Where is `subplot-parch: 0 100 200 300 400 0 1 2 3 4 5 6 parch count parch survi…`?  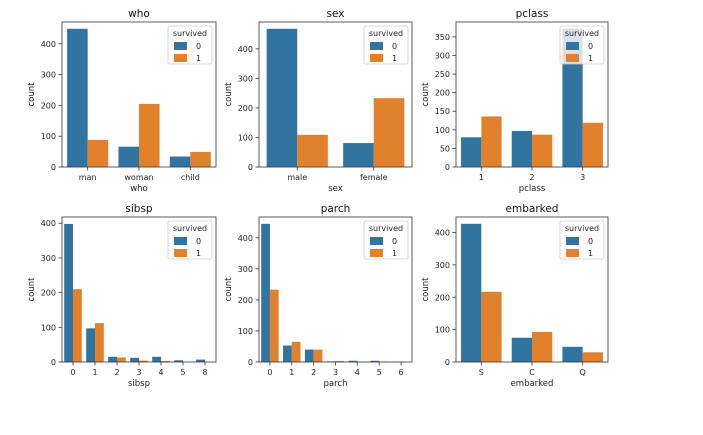 subplot-parch: 0 100 200 300 400 0 1 2 3 4 5 6 parch count parch survi… is located at coordinates (318, 296).